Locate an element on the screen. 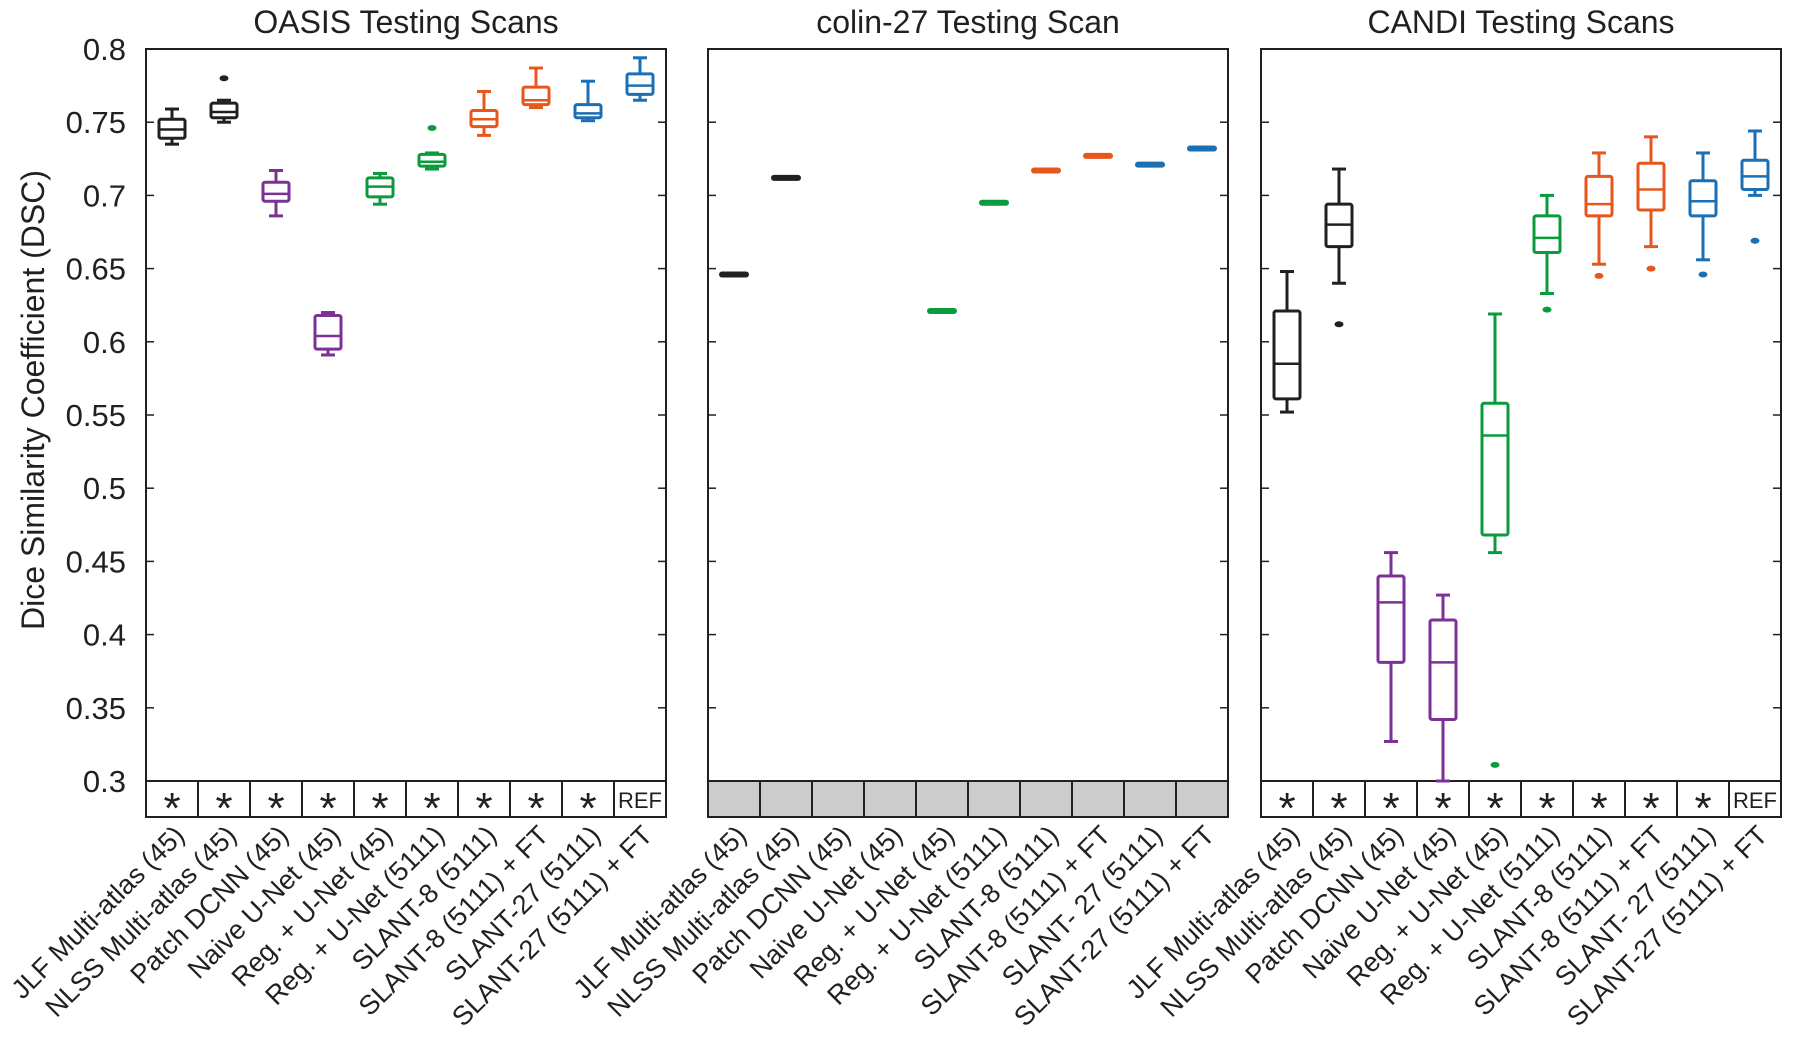 Image resolution: width=1798 pixels, height=1055 pixels. y-tick-label: 0.45 is located at coordinates (96, 561).